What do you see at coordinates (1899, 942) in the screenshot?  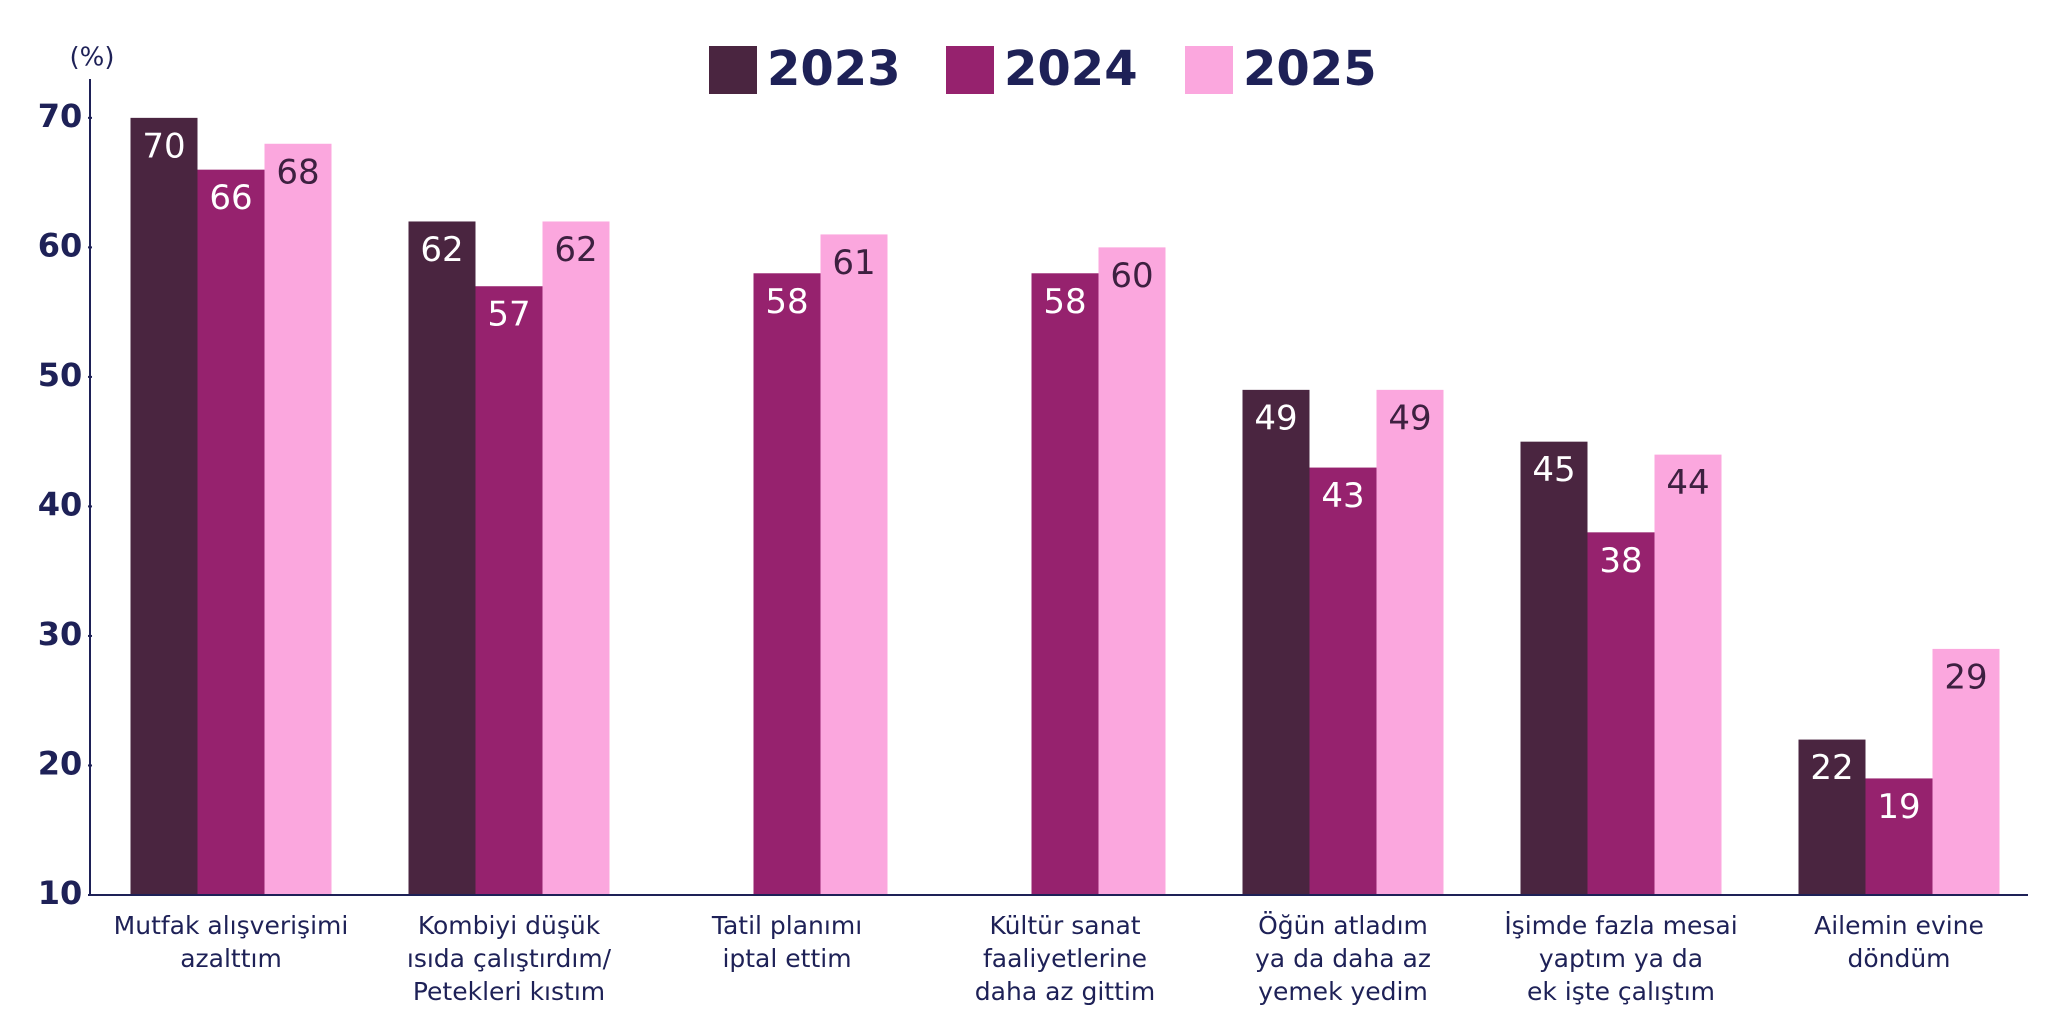 I see `x-tick-label: Ailemin evine döndüm` at bounding box center [1899, 942].